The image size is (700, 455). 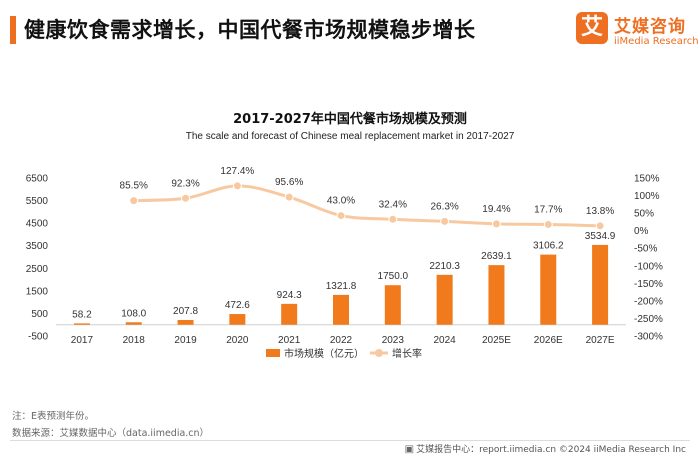 I want to click on y-right-tick-label: 50%, so click(x=644, y=214).